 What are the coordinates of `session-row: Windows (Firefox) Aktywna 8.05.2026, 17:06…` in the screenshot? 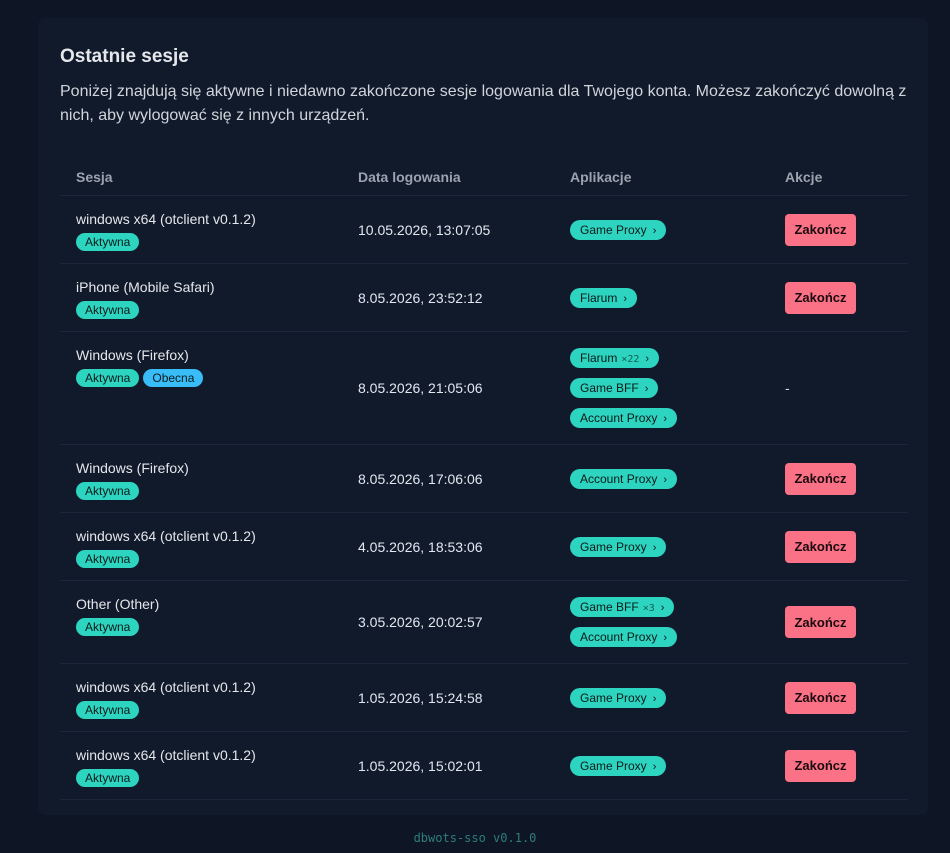 It's located at (484, 479).